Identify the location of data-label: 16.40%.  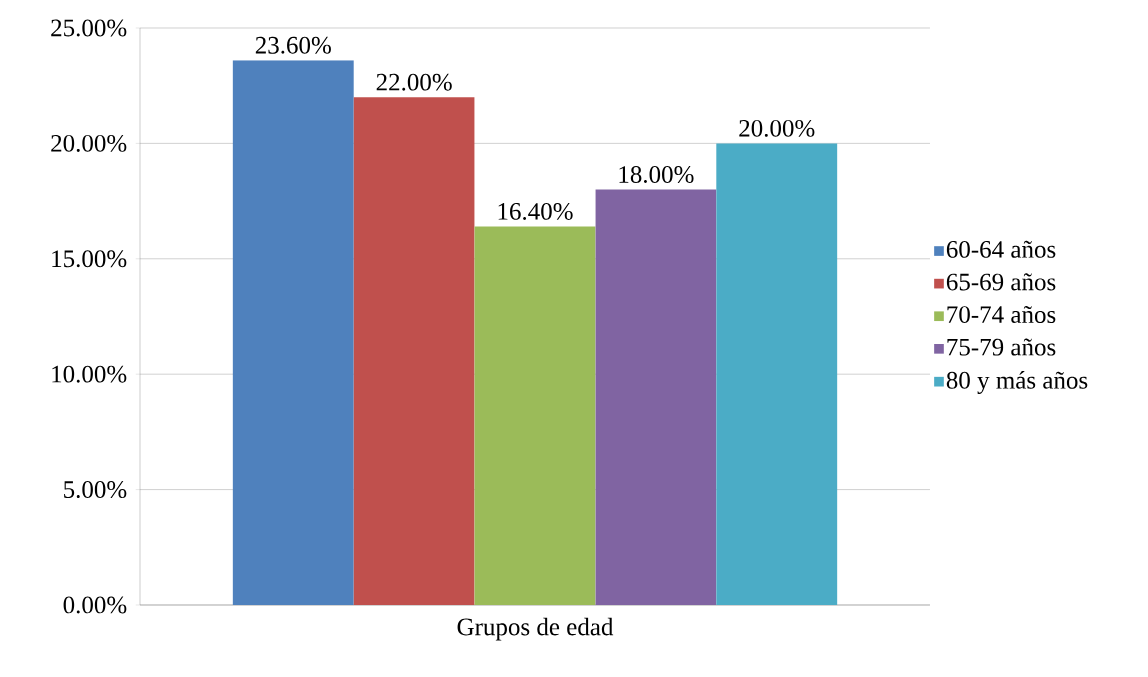
(535, 211).